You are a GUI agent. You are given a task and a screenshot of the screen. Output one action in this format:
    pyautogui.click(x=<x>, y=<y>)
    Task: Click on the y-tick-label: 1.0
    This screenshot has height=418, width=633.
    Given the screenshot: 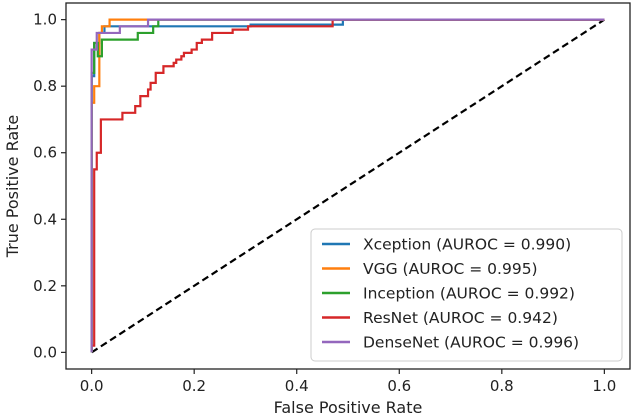 What is the action you would take?
    pyautogui.click(x=45, y=20)
    